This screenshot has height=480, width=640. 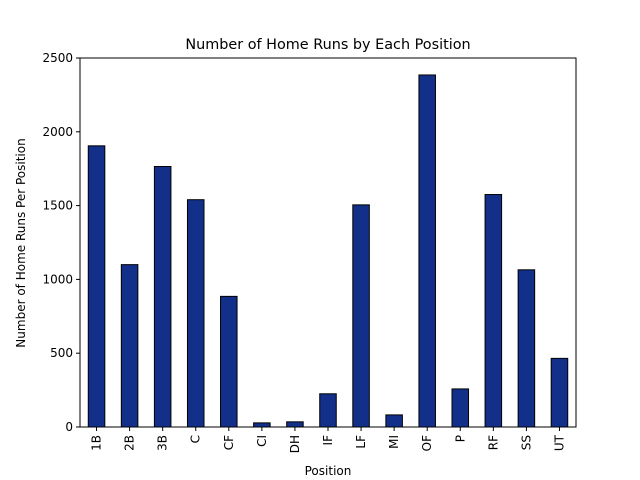 I want to click on x-axis-label: Position, so click(x=328, y=471).